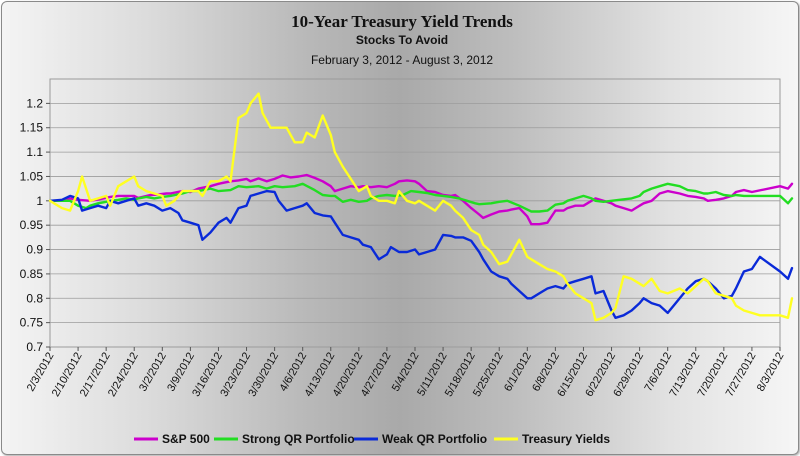  What do you see at coordinates (32, 225) in the screenshot?
I see `y-tick-label: 0.95` at bounding box center [32, 225].